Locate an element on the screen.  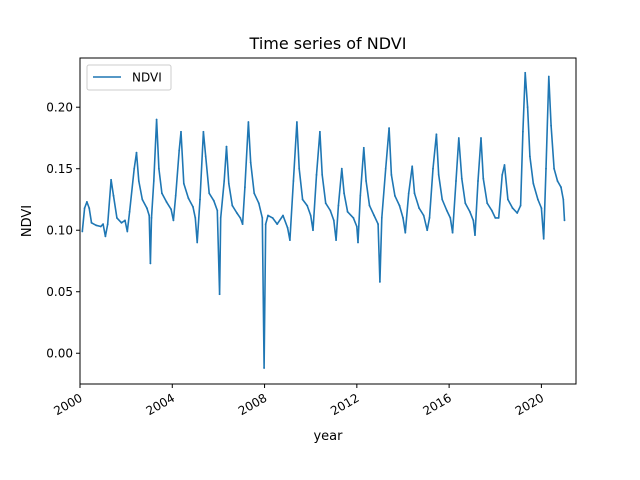
y-axis-label: NDVI is located at coordinates (27, 221).